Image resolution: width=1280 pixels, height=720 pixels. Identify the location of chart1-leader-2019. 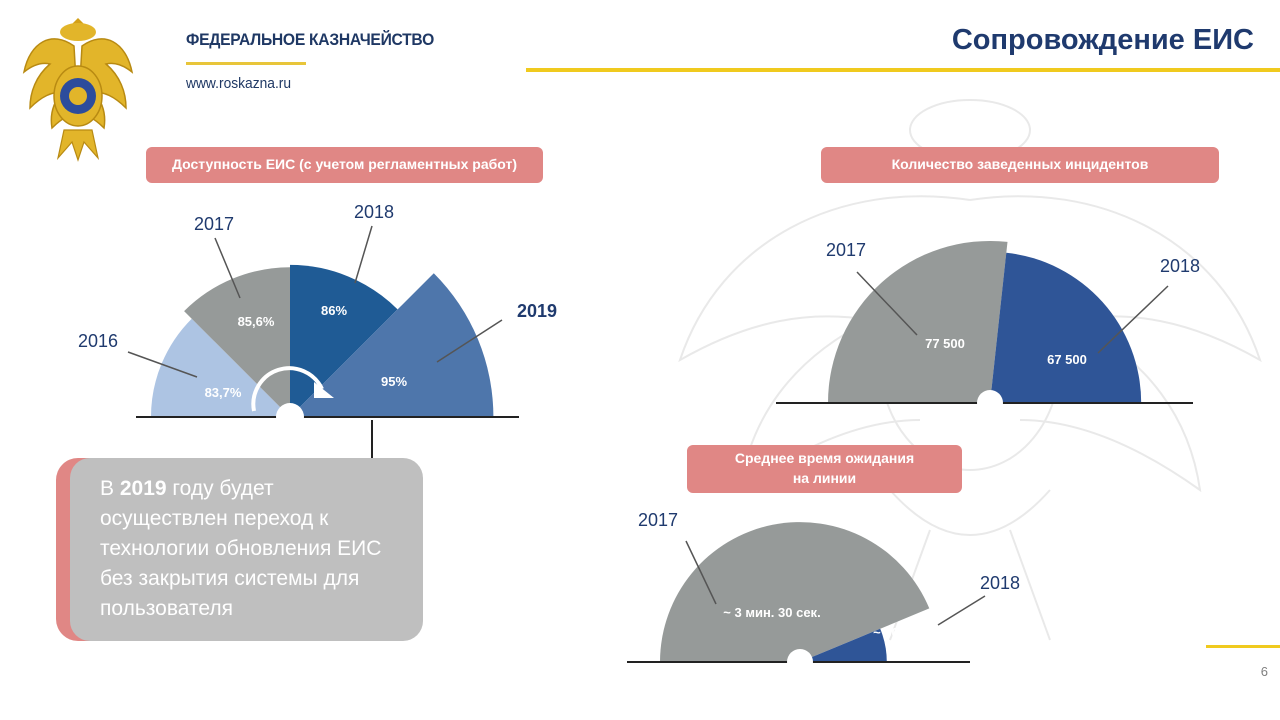
(469, 341).